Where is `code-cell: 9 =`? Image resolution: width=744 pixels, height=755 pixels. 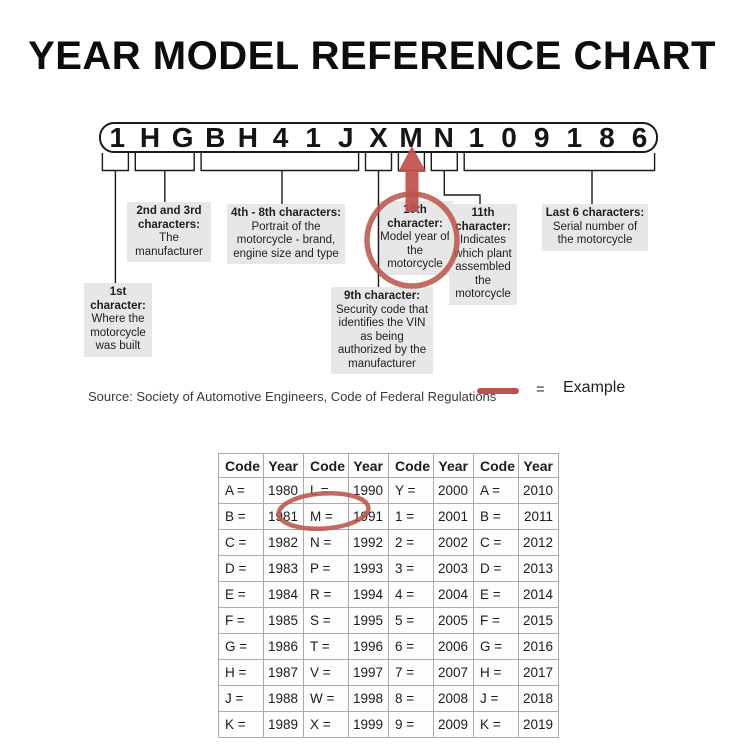 code-cell: 9 = is located at coordinates (411, 724).